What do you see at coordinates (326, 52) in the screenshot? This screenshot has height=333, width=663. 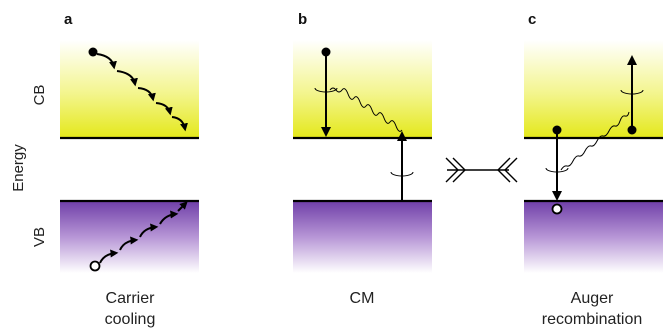 I see `panel-b-electron` at bounding box center [326, 52].